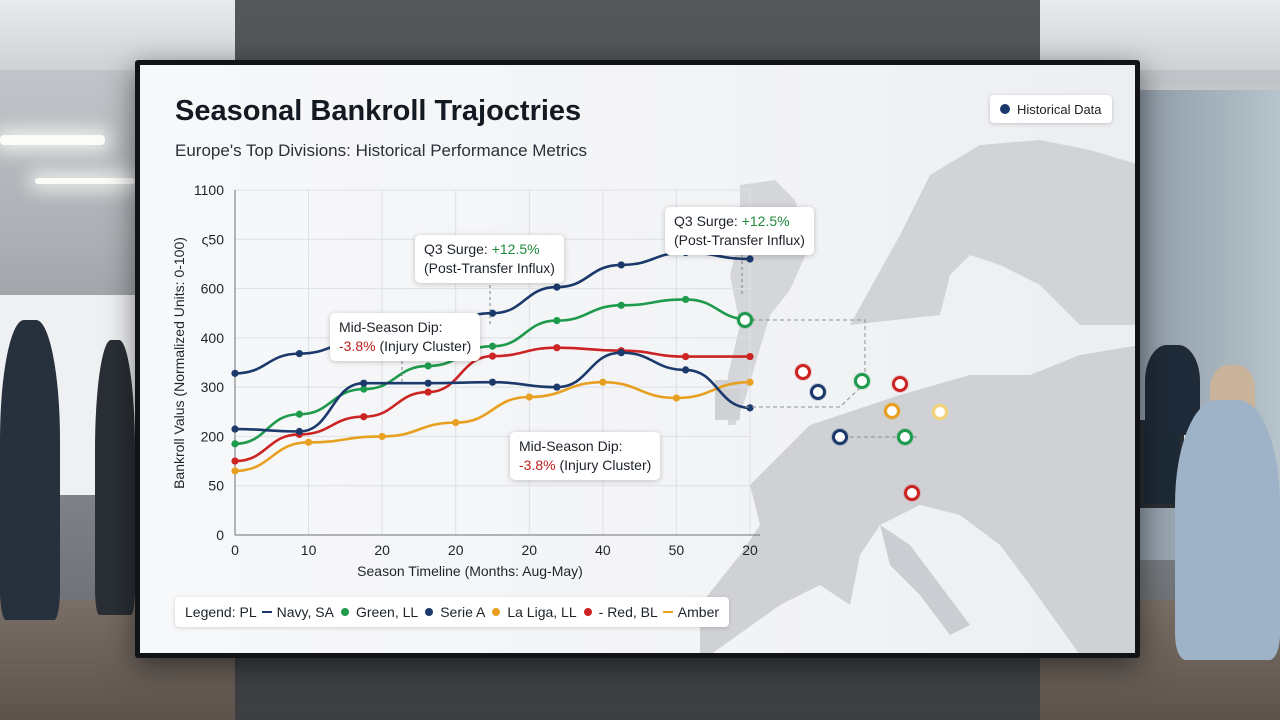  I want to click on y-tick-label: 400, so click(213, 338).